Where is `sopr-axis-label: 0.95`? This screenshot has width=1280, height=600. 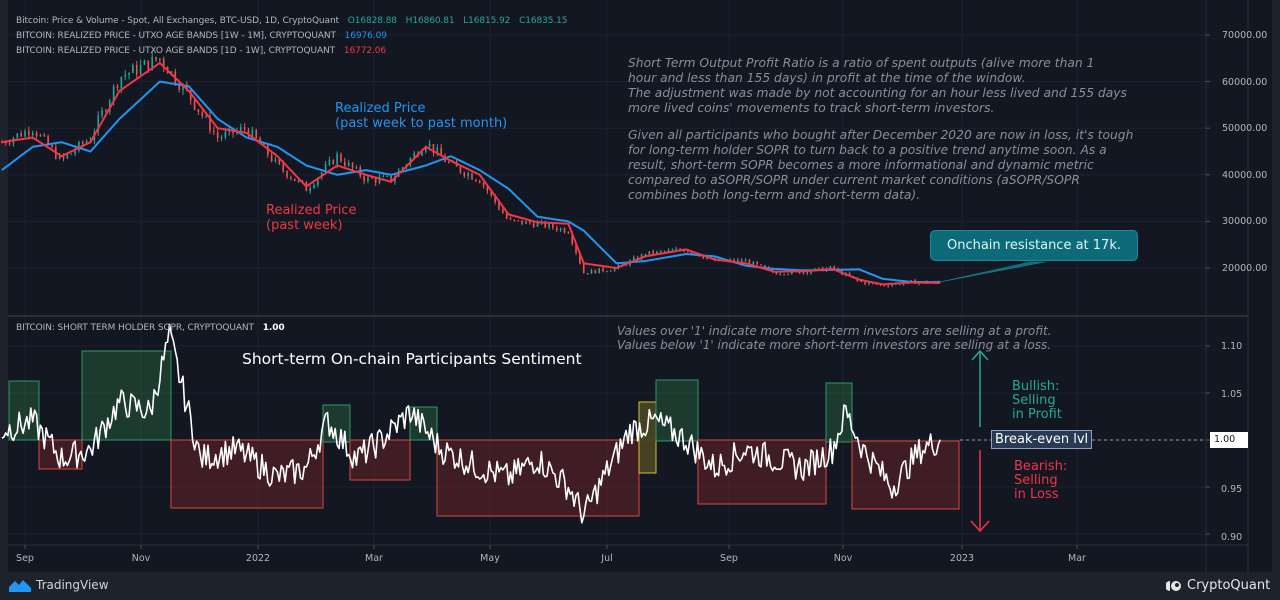
sopr-axis-label: 0.95 is located at coordinates (1232, 489).